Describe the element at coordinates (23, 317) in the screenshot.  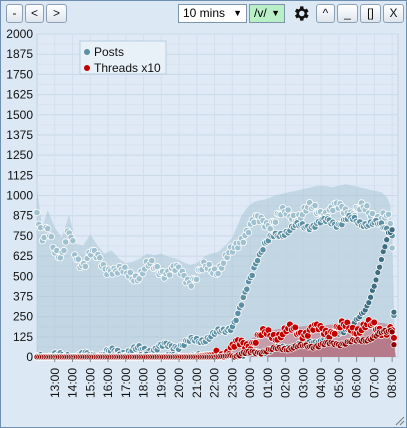
I see `y-tick-label: 250` at that location.